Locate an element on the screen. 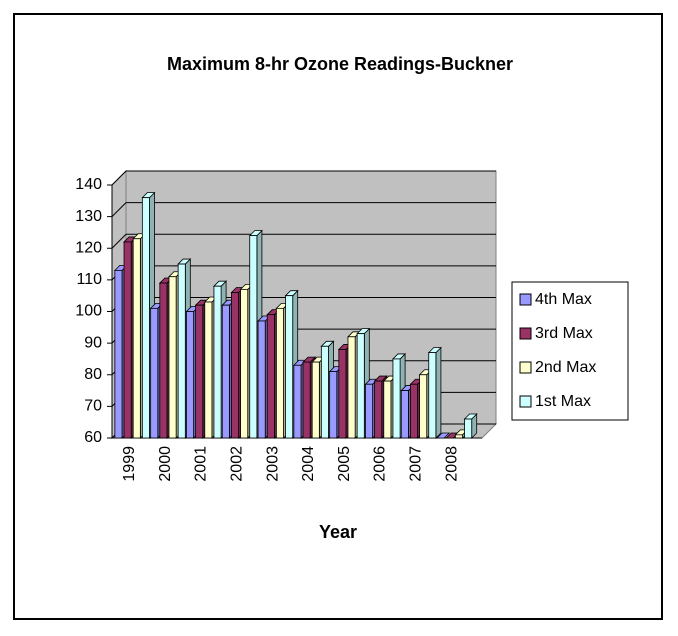  bar-side is located at coordinates (438, 392).